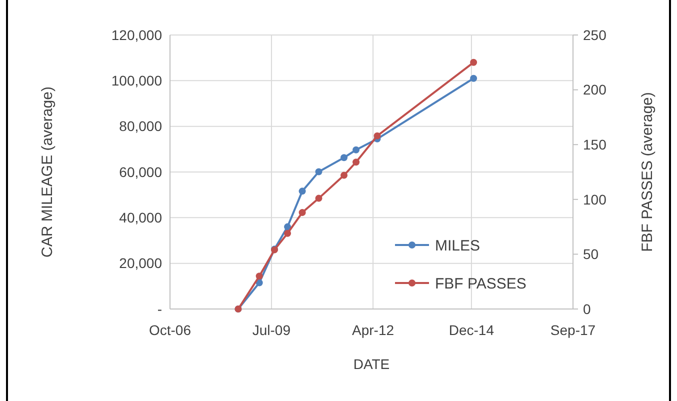 The height and width of the screenshot is (401, 677). Describe the element at coordinates (136, 80) in the screenshot. I see `y-tick-label: 100,000` at that location.